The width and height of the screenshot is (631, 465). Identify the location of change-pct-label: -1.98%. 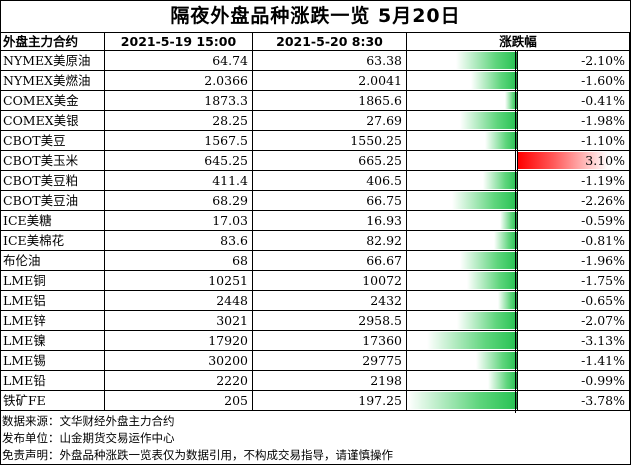
(603, 120).